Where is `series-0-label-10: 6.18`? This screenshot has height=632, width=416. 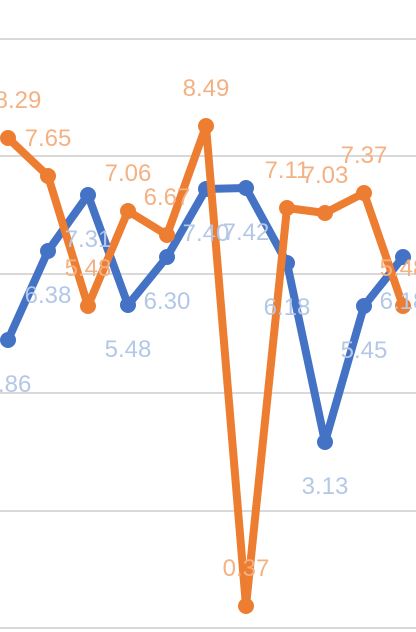 series-0-label-10: 6.18 is located at coordinates (398, 301).